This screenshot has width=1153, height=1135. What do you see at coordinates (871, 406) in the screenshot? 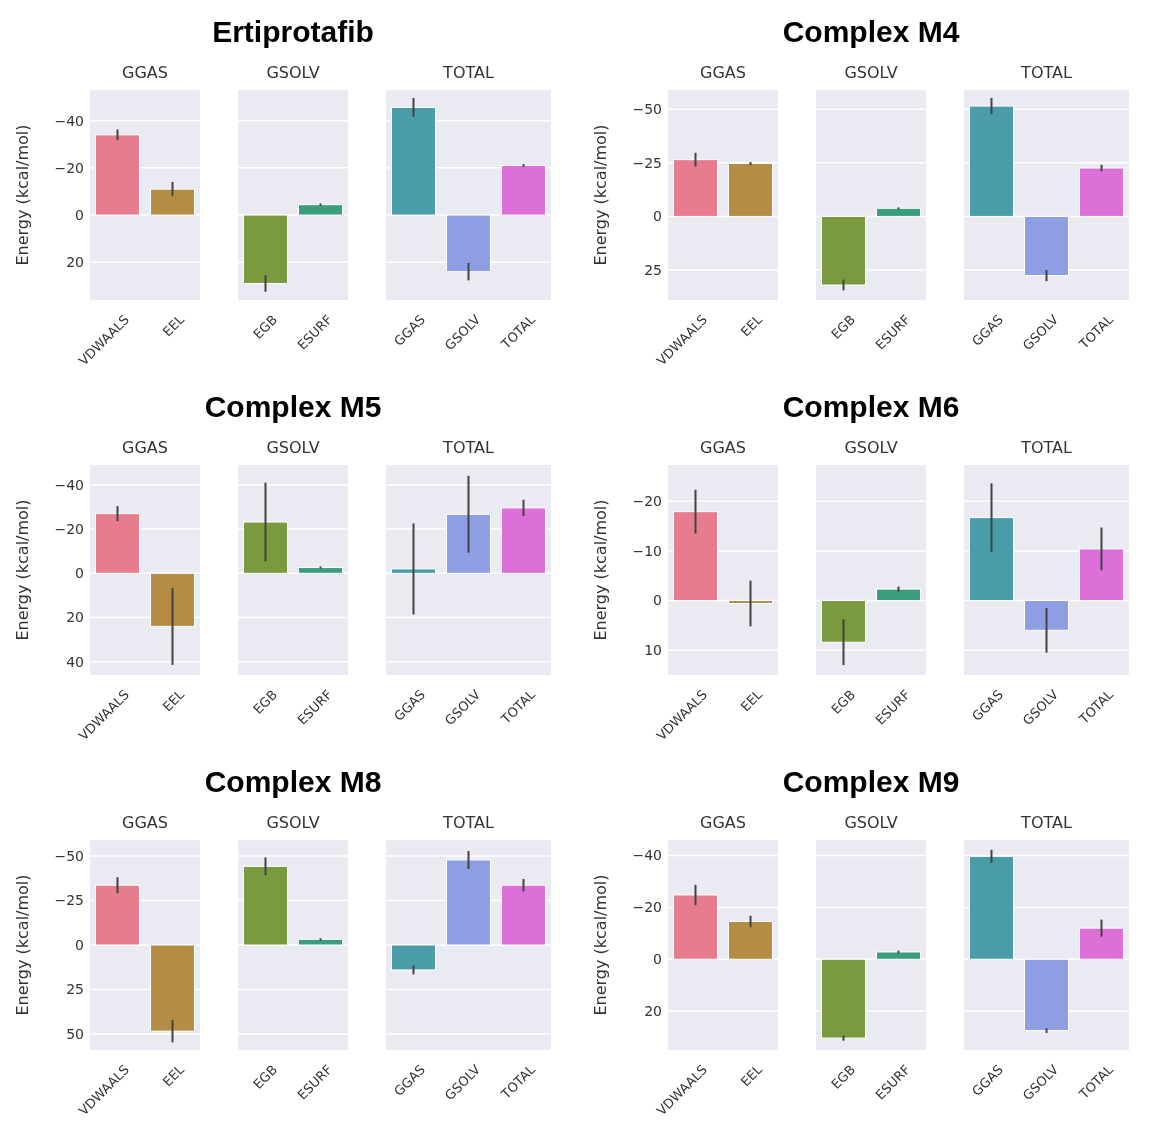
I see `chart-title: Complex M6` at bounding box center [871, 406].